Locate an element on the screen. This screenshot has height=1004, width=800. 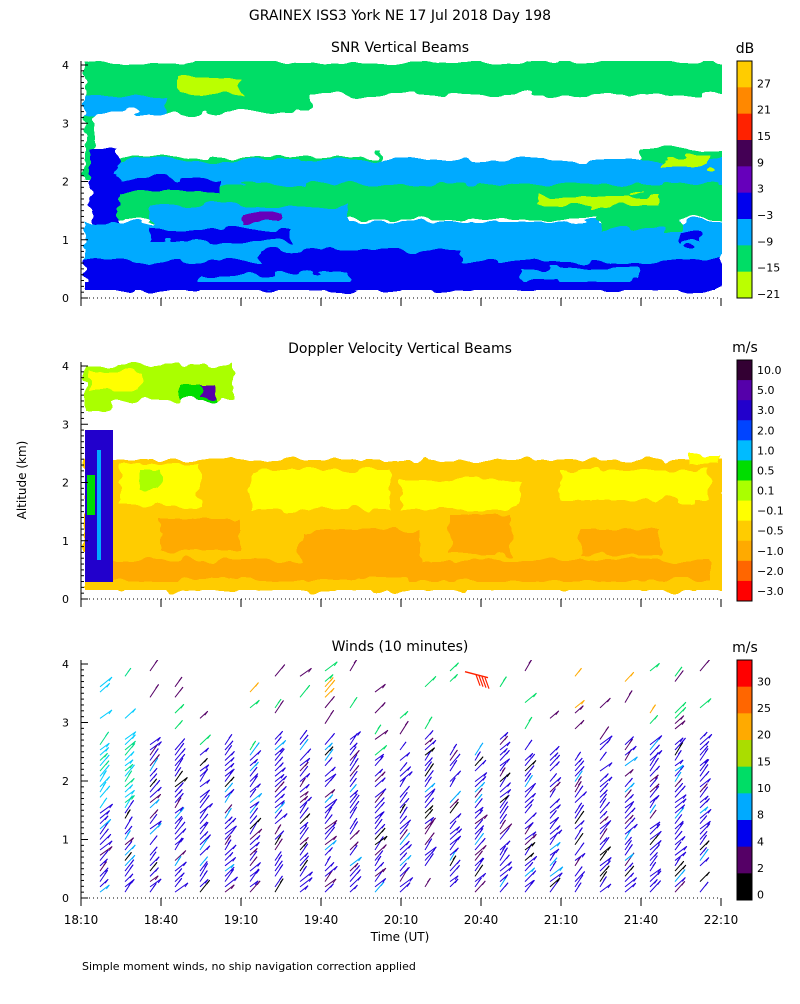
colorbar-label: 0.1 is located at coordinates (766, 491).